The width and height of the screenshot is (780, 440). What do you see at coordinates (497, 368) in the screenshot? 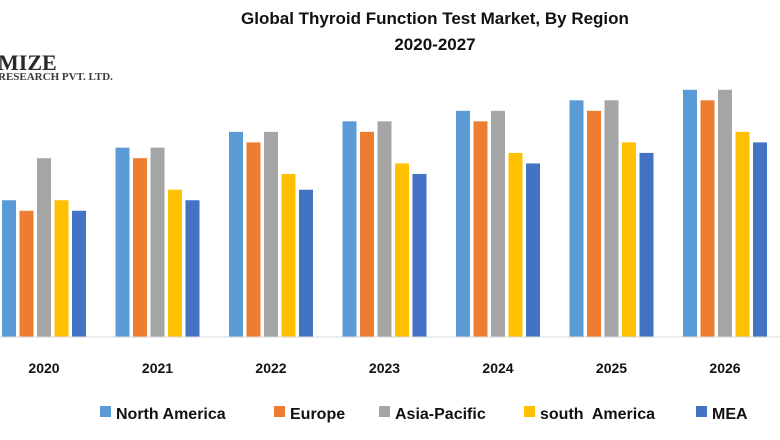
I see `x-tick-label-2024: 2024` at bounding box center [497, 368].